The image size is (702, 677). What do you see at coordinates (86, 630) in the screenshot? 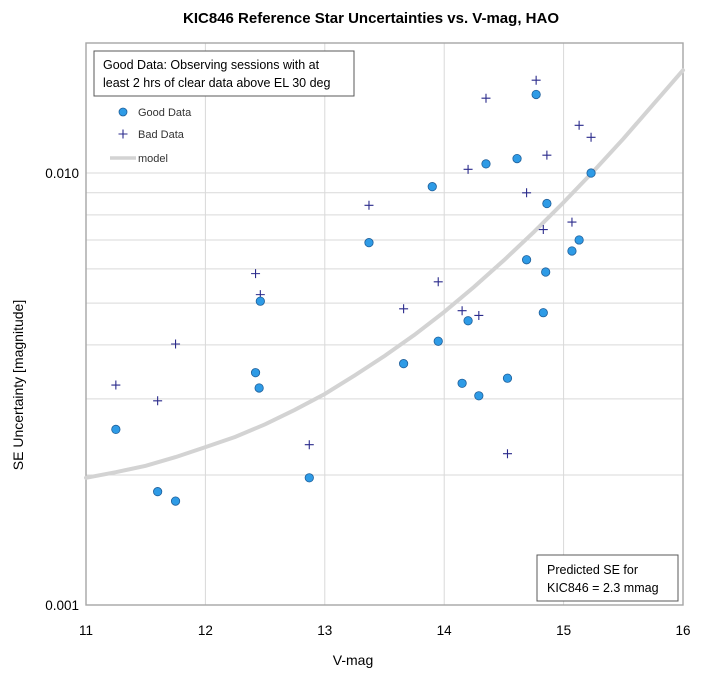
I see `x-tick-label: 11` at bounding box center [86, 630].